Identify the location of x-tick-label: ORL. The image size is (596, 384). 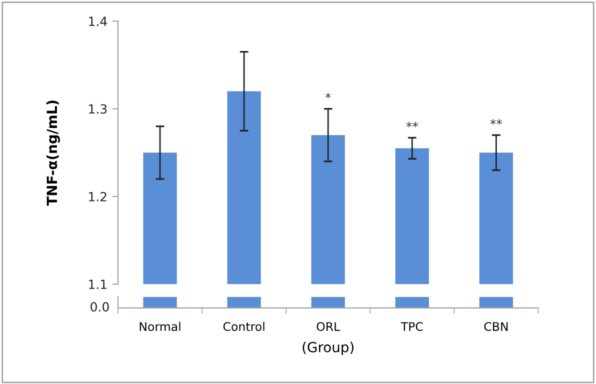
(328, 326).